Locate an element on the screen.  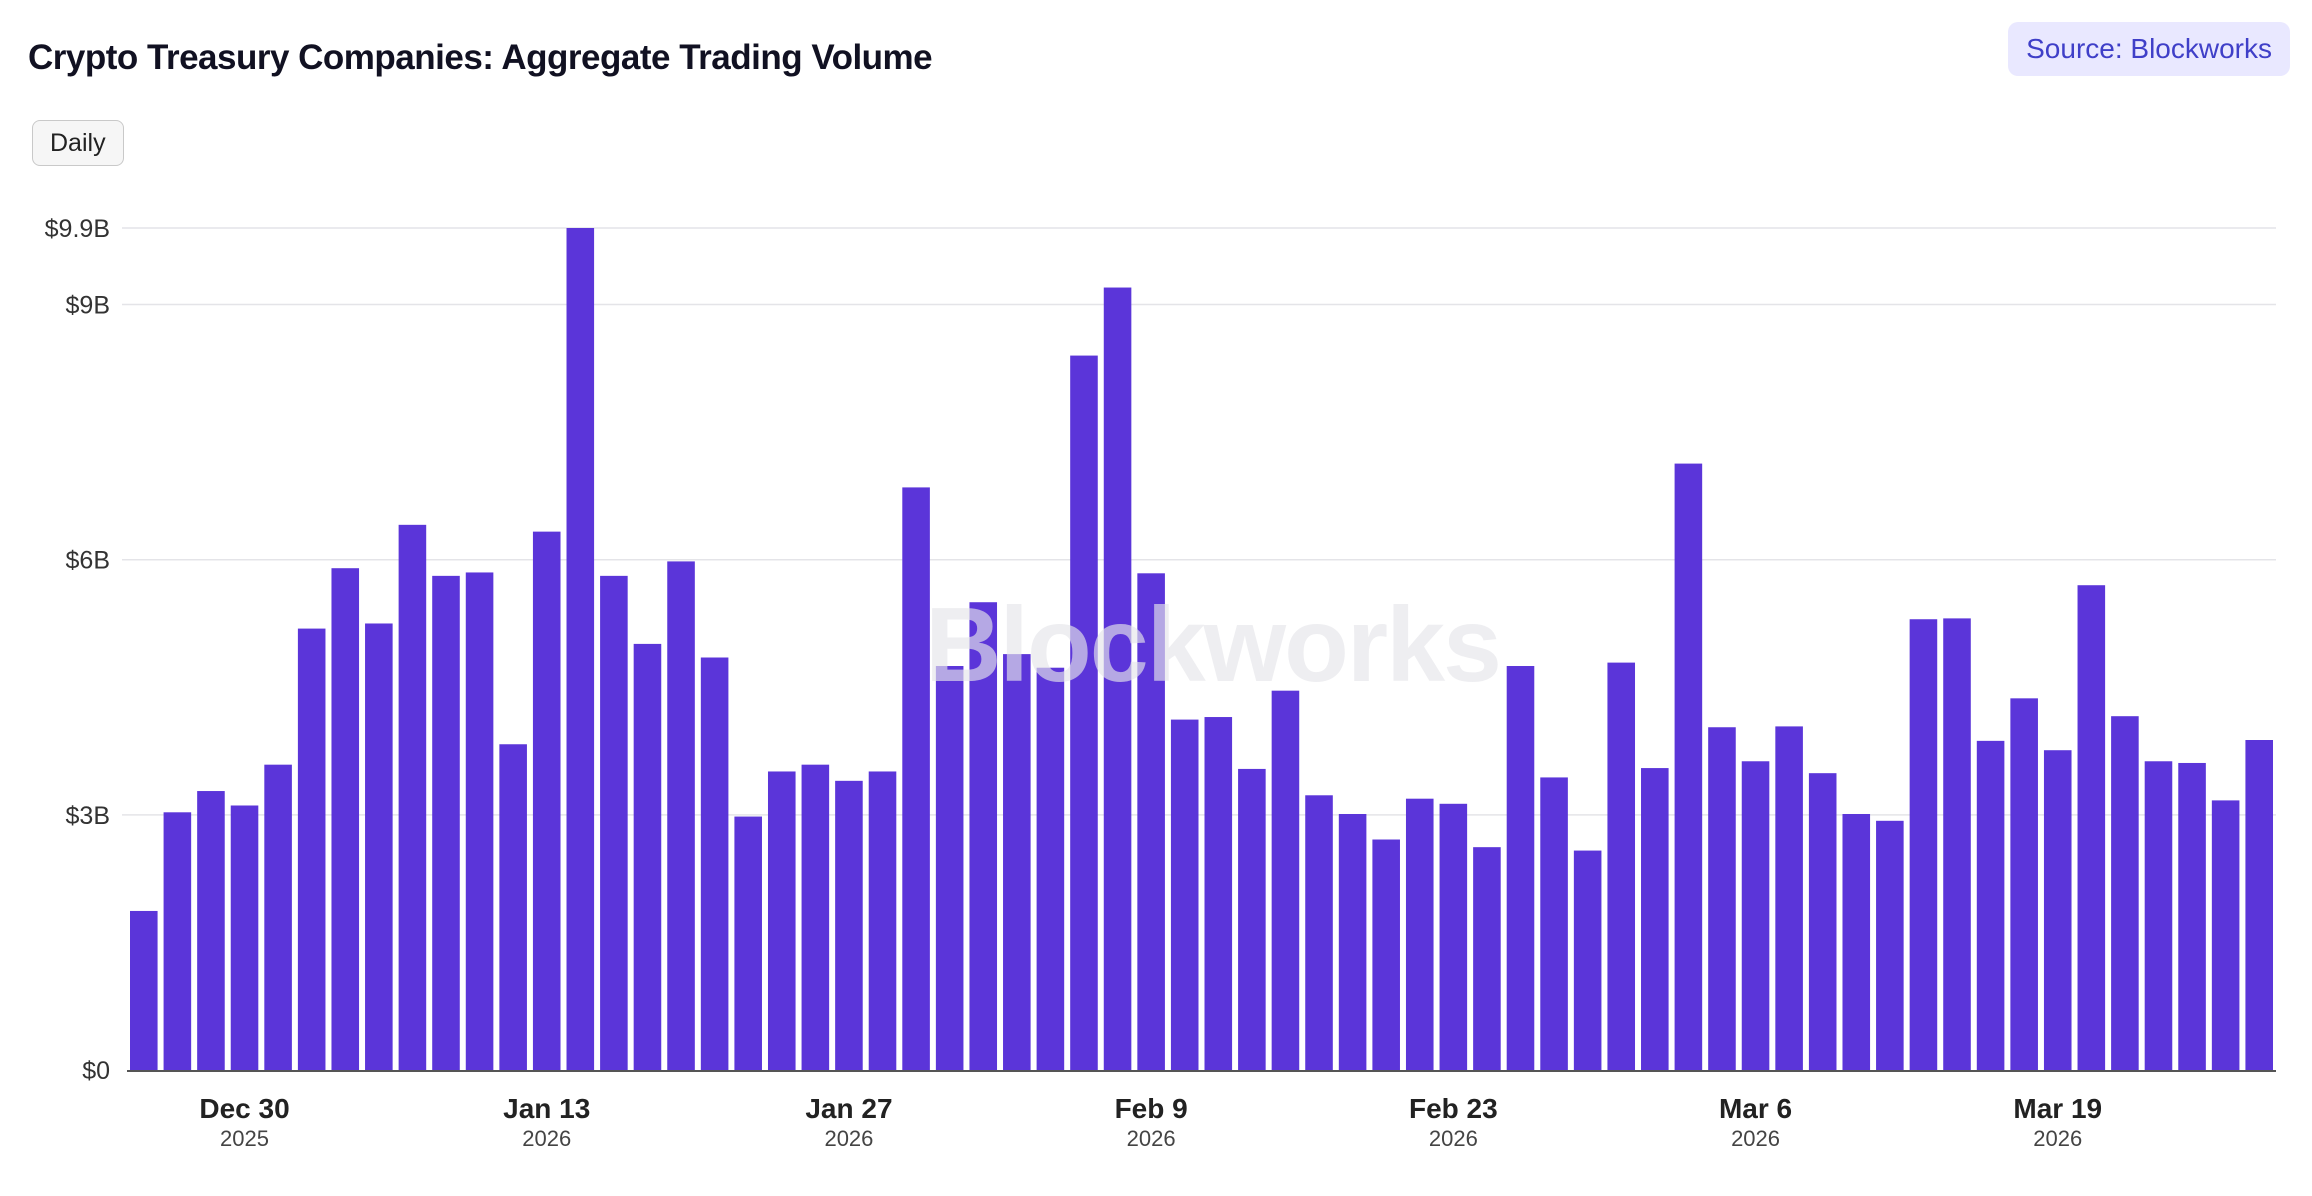
x-tick-label: Dec 30 is located at coordinates (244, 1108).